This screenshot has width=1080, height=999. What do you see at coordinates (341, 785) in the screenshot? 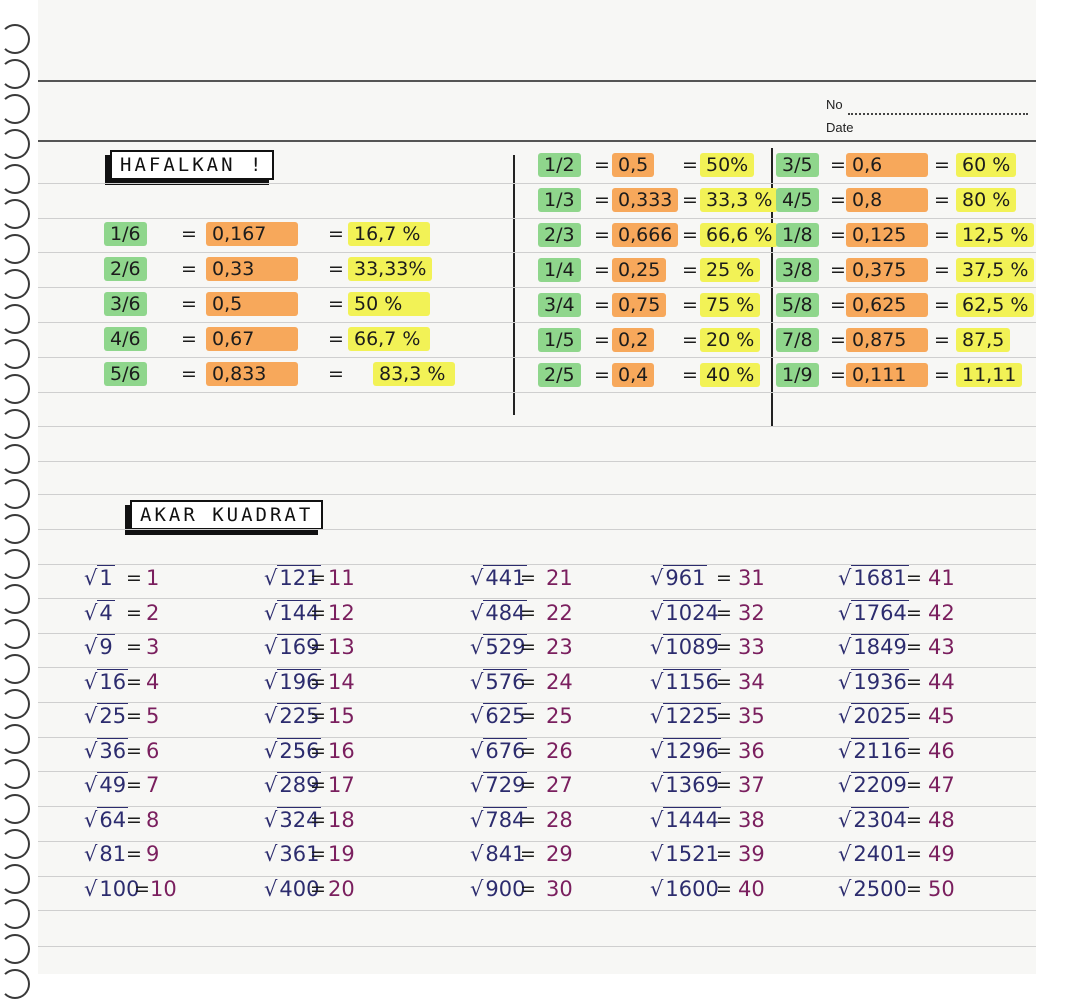
I see `square-root-result: 17` at bounding box center [341, 785].